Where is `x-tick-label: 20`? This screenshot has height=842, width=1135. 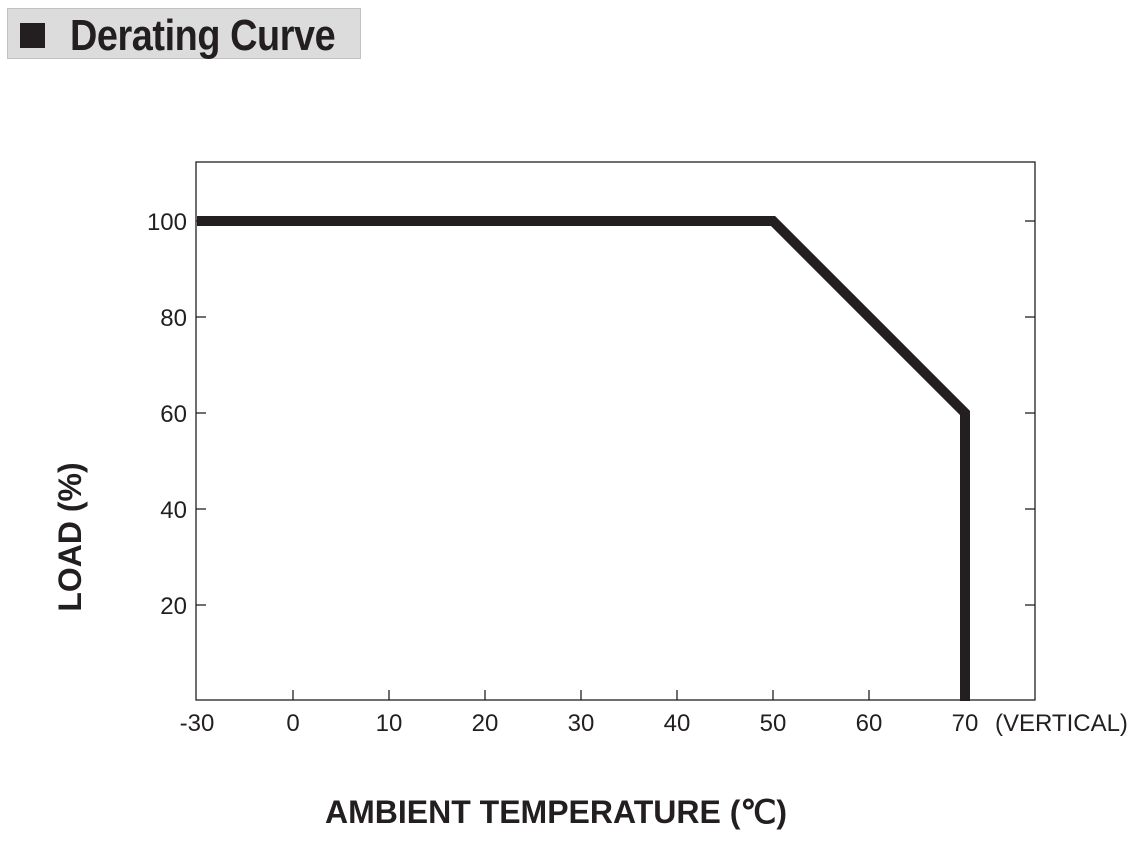
x-tick-label: 20 is located at coordinates (485, 723).